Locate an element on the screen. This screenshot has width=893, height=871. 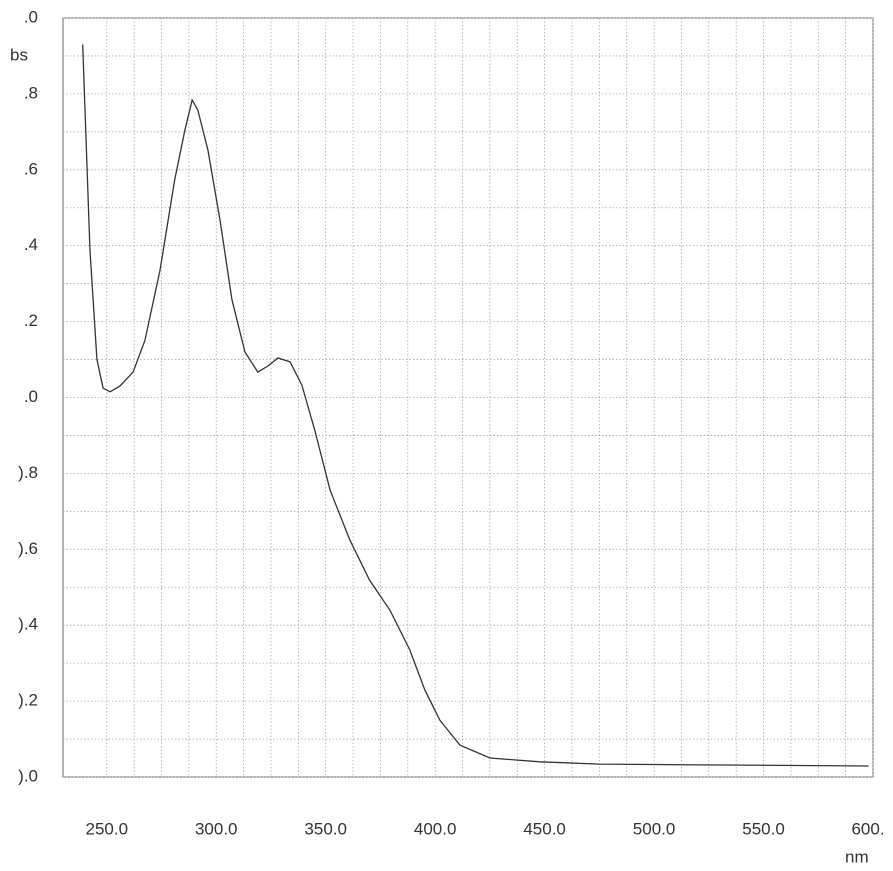
y-axis-label: bs is located at coordinates (19, 54).